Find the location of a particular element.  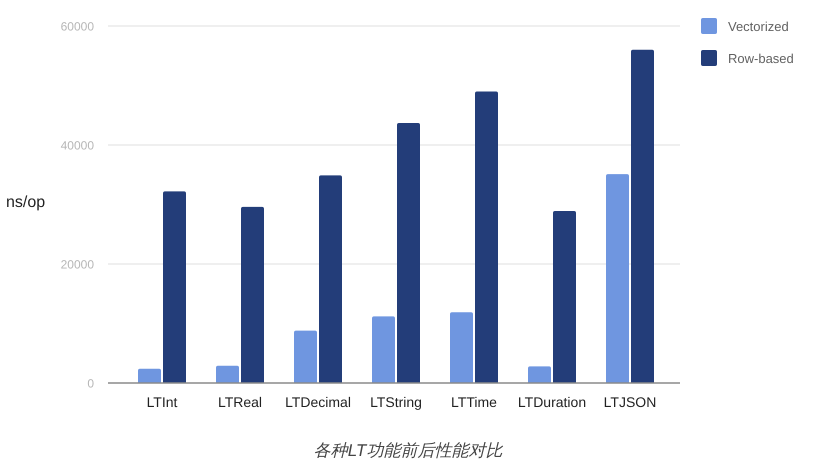

x-tick-label: LTInt is located at coordinates (162, 402).